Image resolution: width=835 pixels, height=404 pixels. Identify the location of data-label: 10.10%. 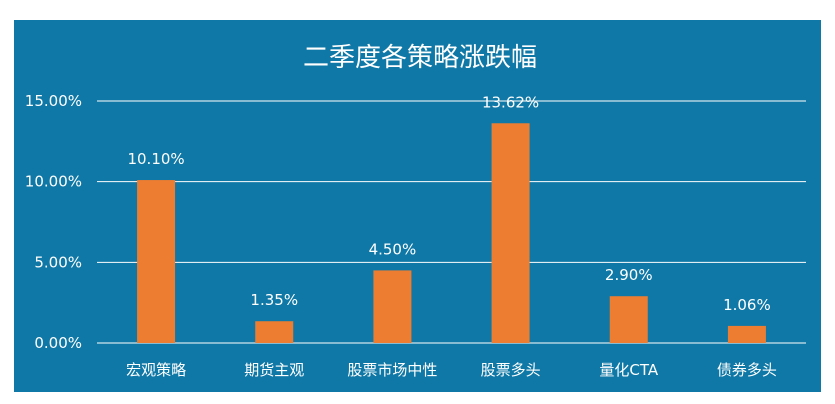
(155, 159).